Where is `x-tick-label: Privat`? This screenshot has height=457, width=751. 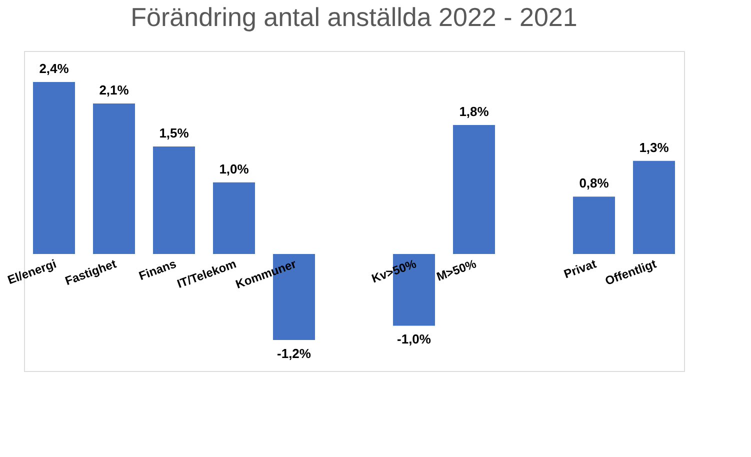
x-tick-label: Privat is located at coordinates (580, 269).